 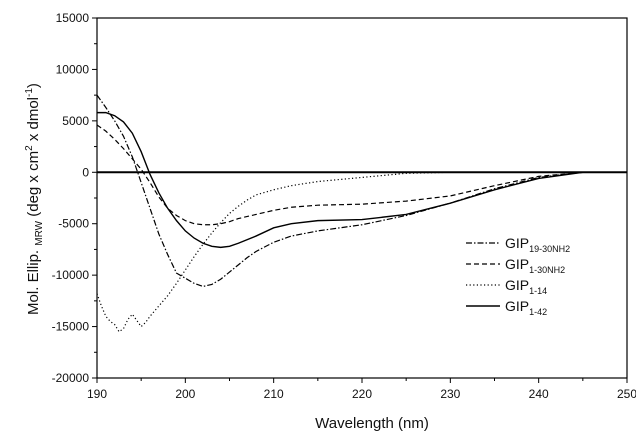 I want to click on y-axis-title-unit-b: x dmol, so click(x=33, y=121).